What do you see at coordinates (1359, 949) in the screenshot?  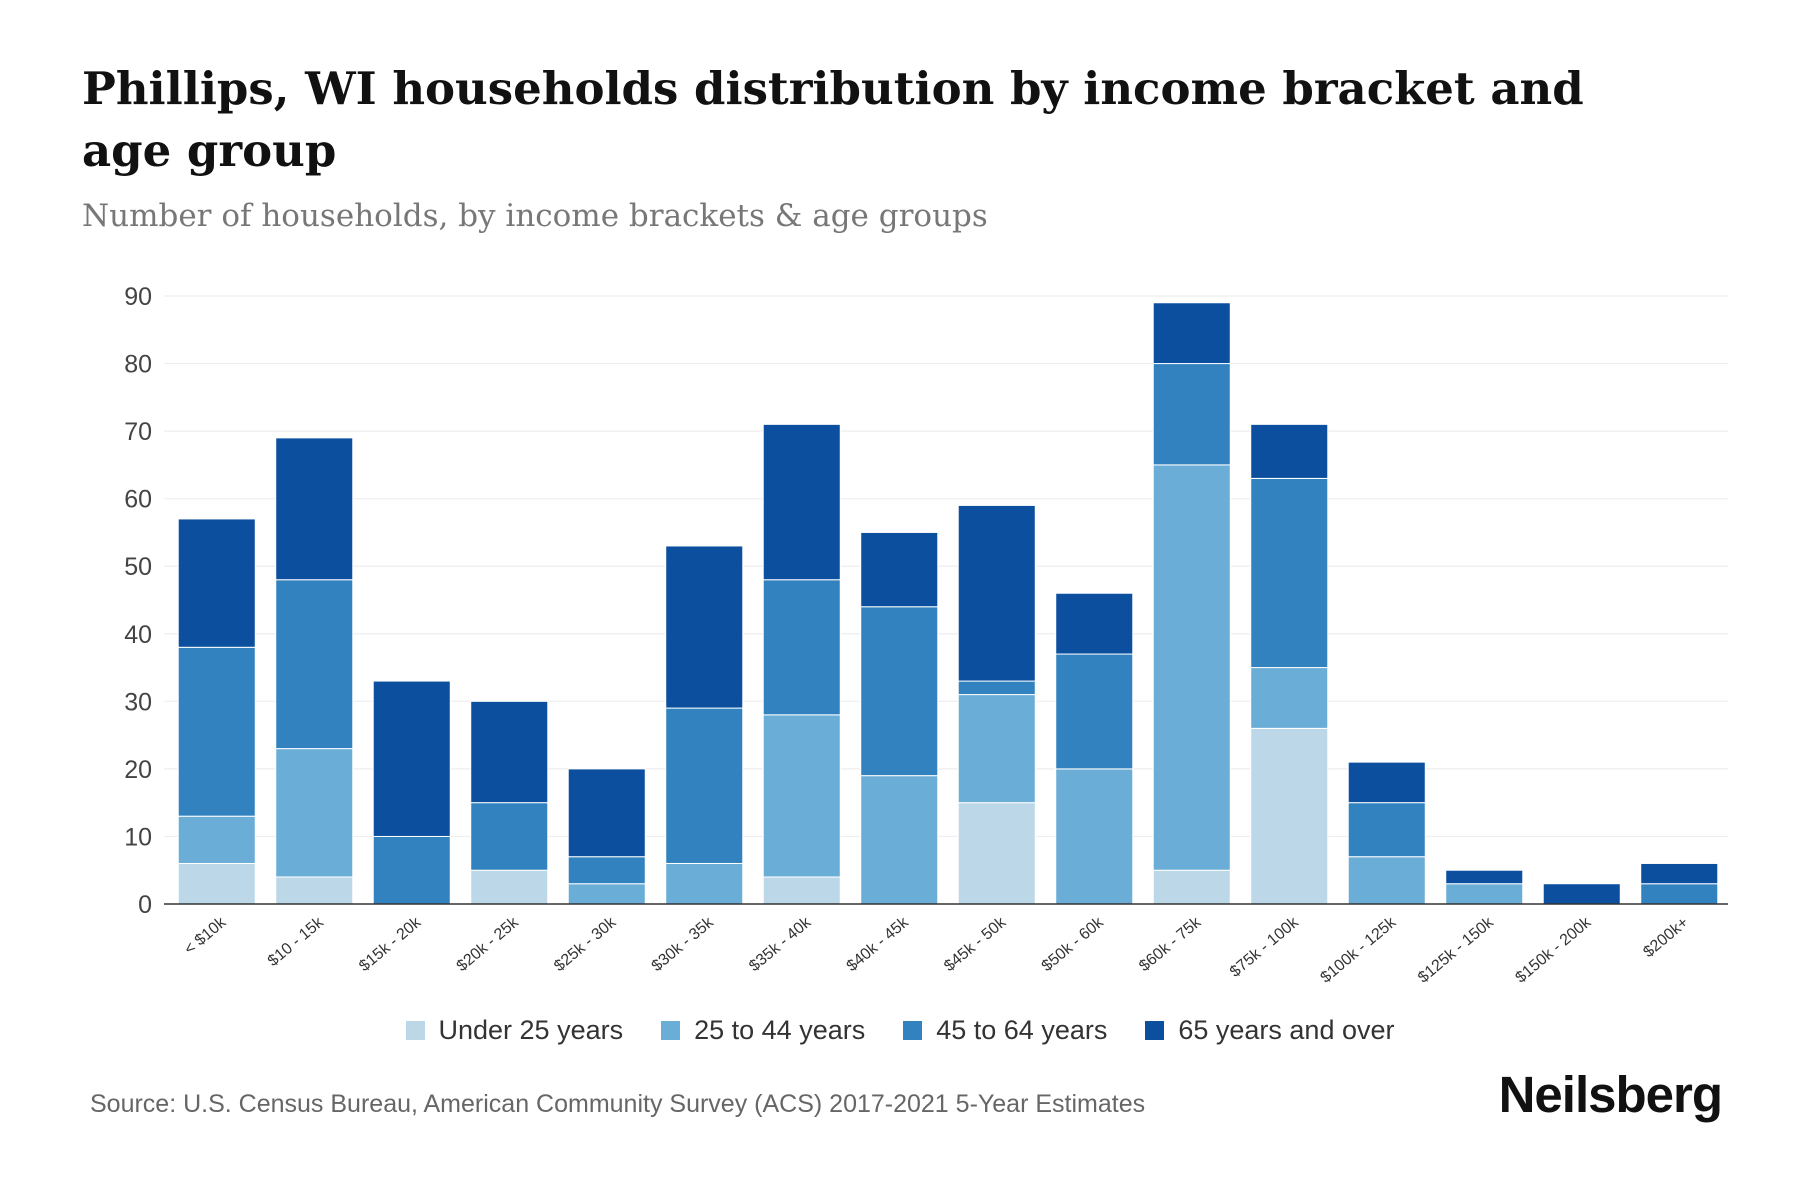 I see `x-tick-label: $100k - 125k` at bounding box center [1359, 949].